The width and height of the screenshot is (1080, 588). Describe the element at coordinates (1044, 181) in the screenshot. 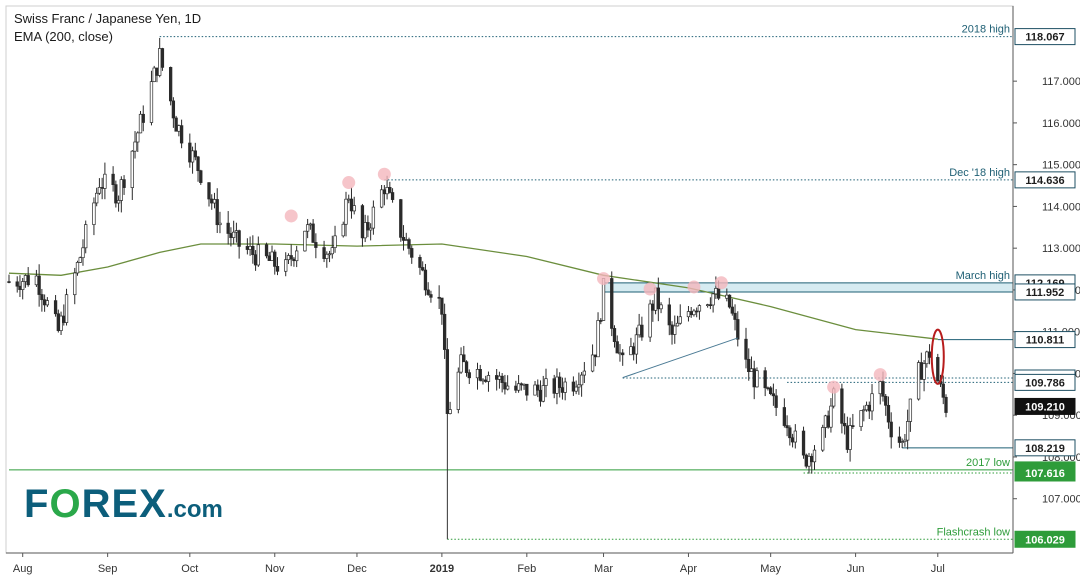

I see `price-label-text: 114.636` at that location.